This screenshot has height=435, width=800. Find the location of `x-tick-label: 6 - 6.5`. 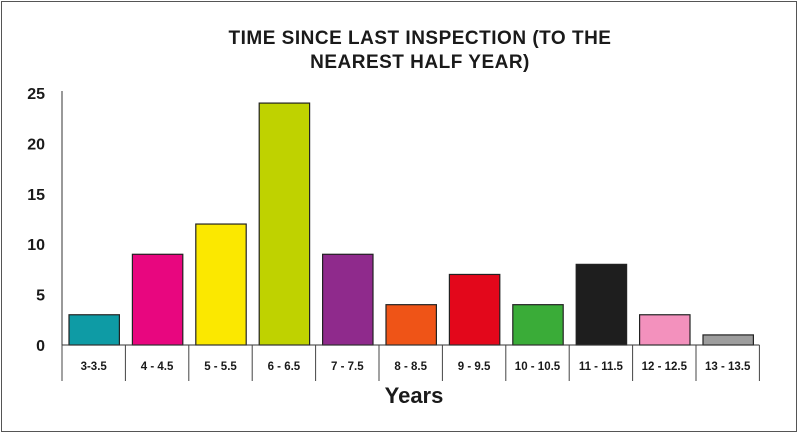

x-tick-label: 6 - 6.5 is located at coordinates (284, 367).